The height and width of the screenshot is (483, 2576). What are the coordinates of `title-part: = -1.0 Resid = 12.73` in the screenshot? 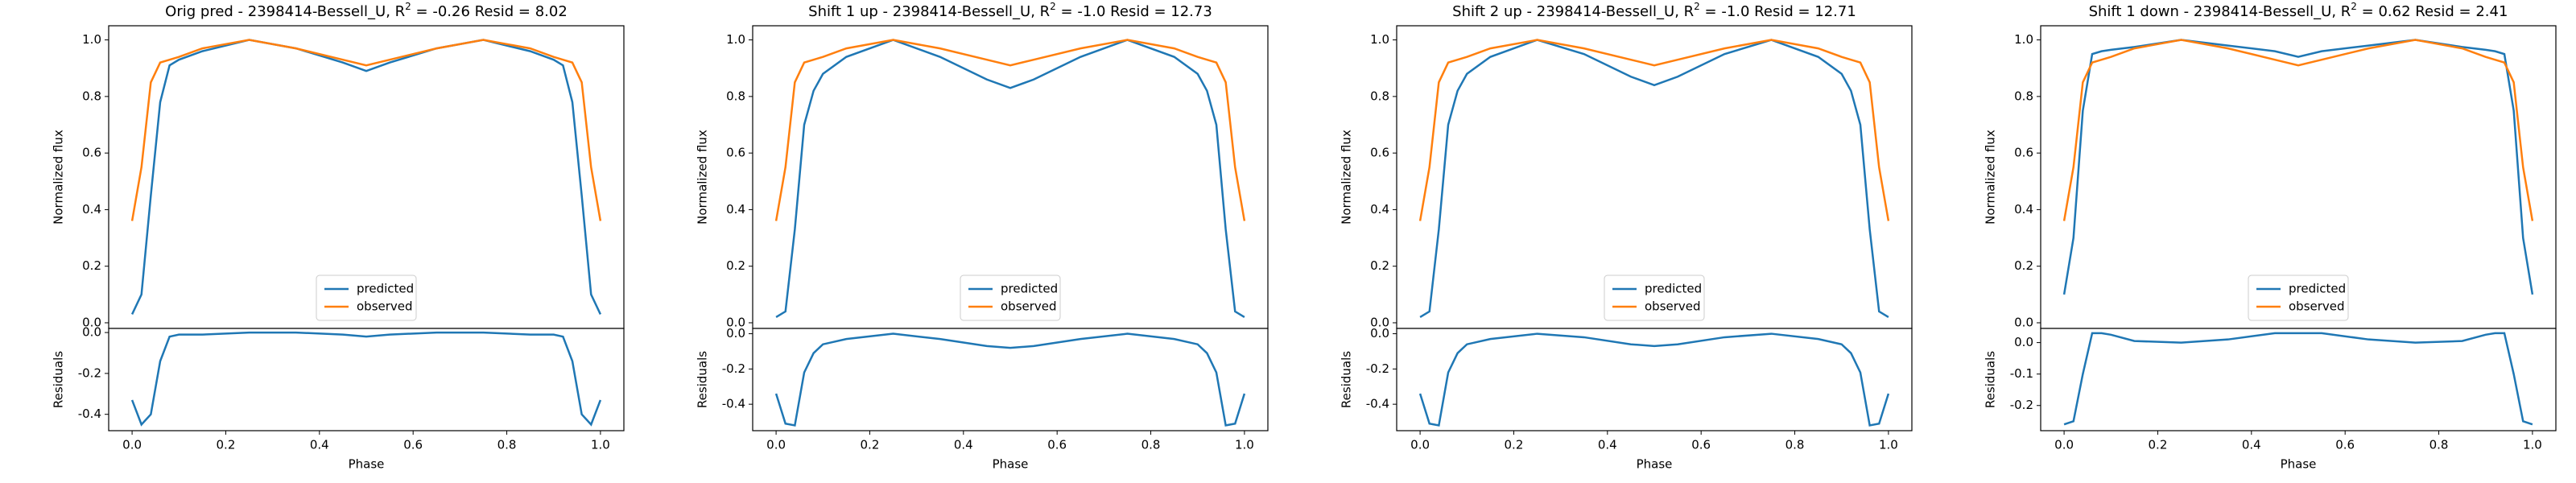 It's located at (1134, 11).